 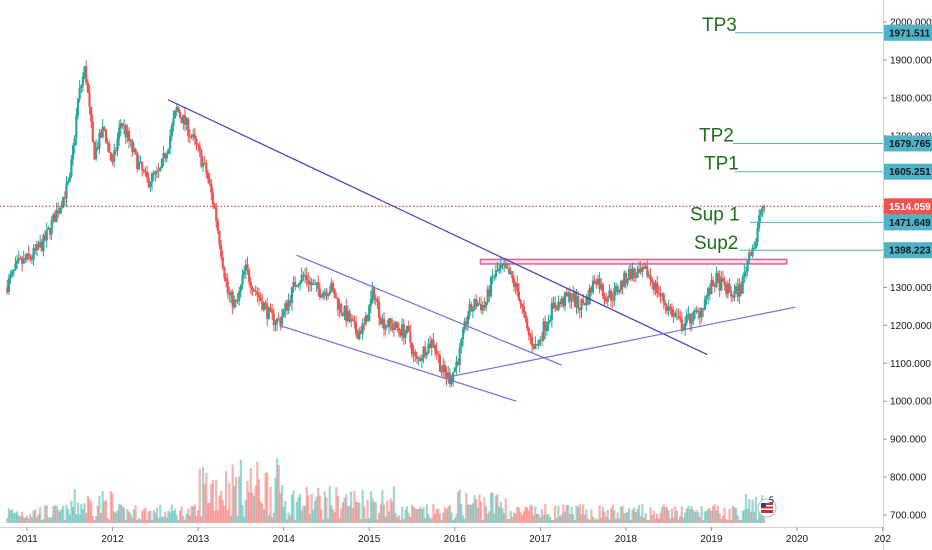 I want to click on x-tick-label-6: 2017, so click(x=540, y=539).